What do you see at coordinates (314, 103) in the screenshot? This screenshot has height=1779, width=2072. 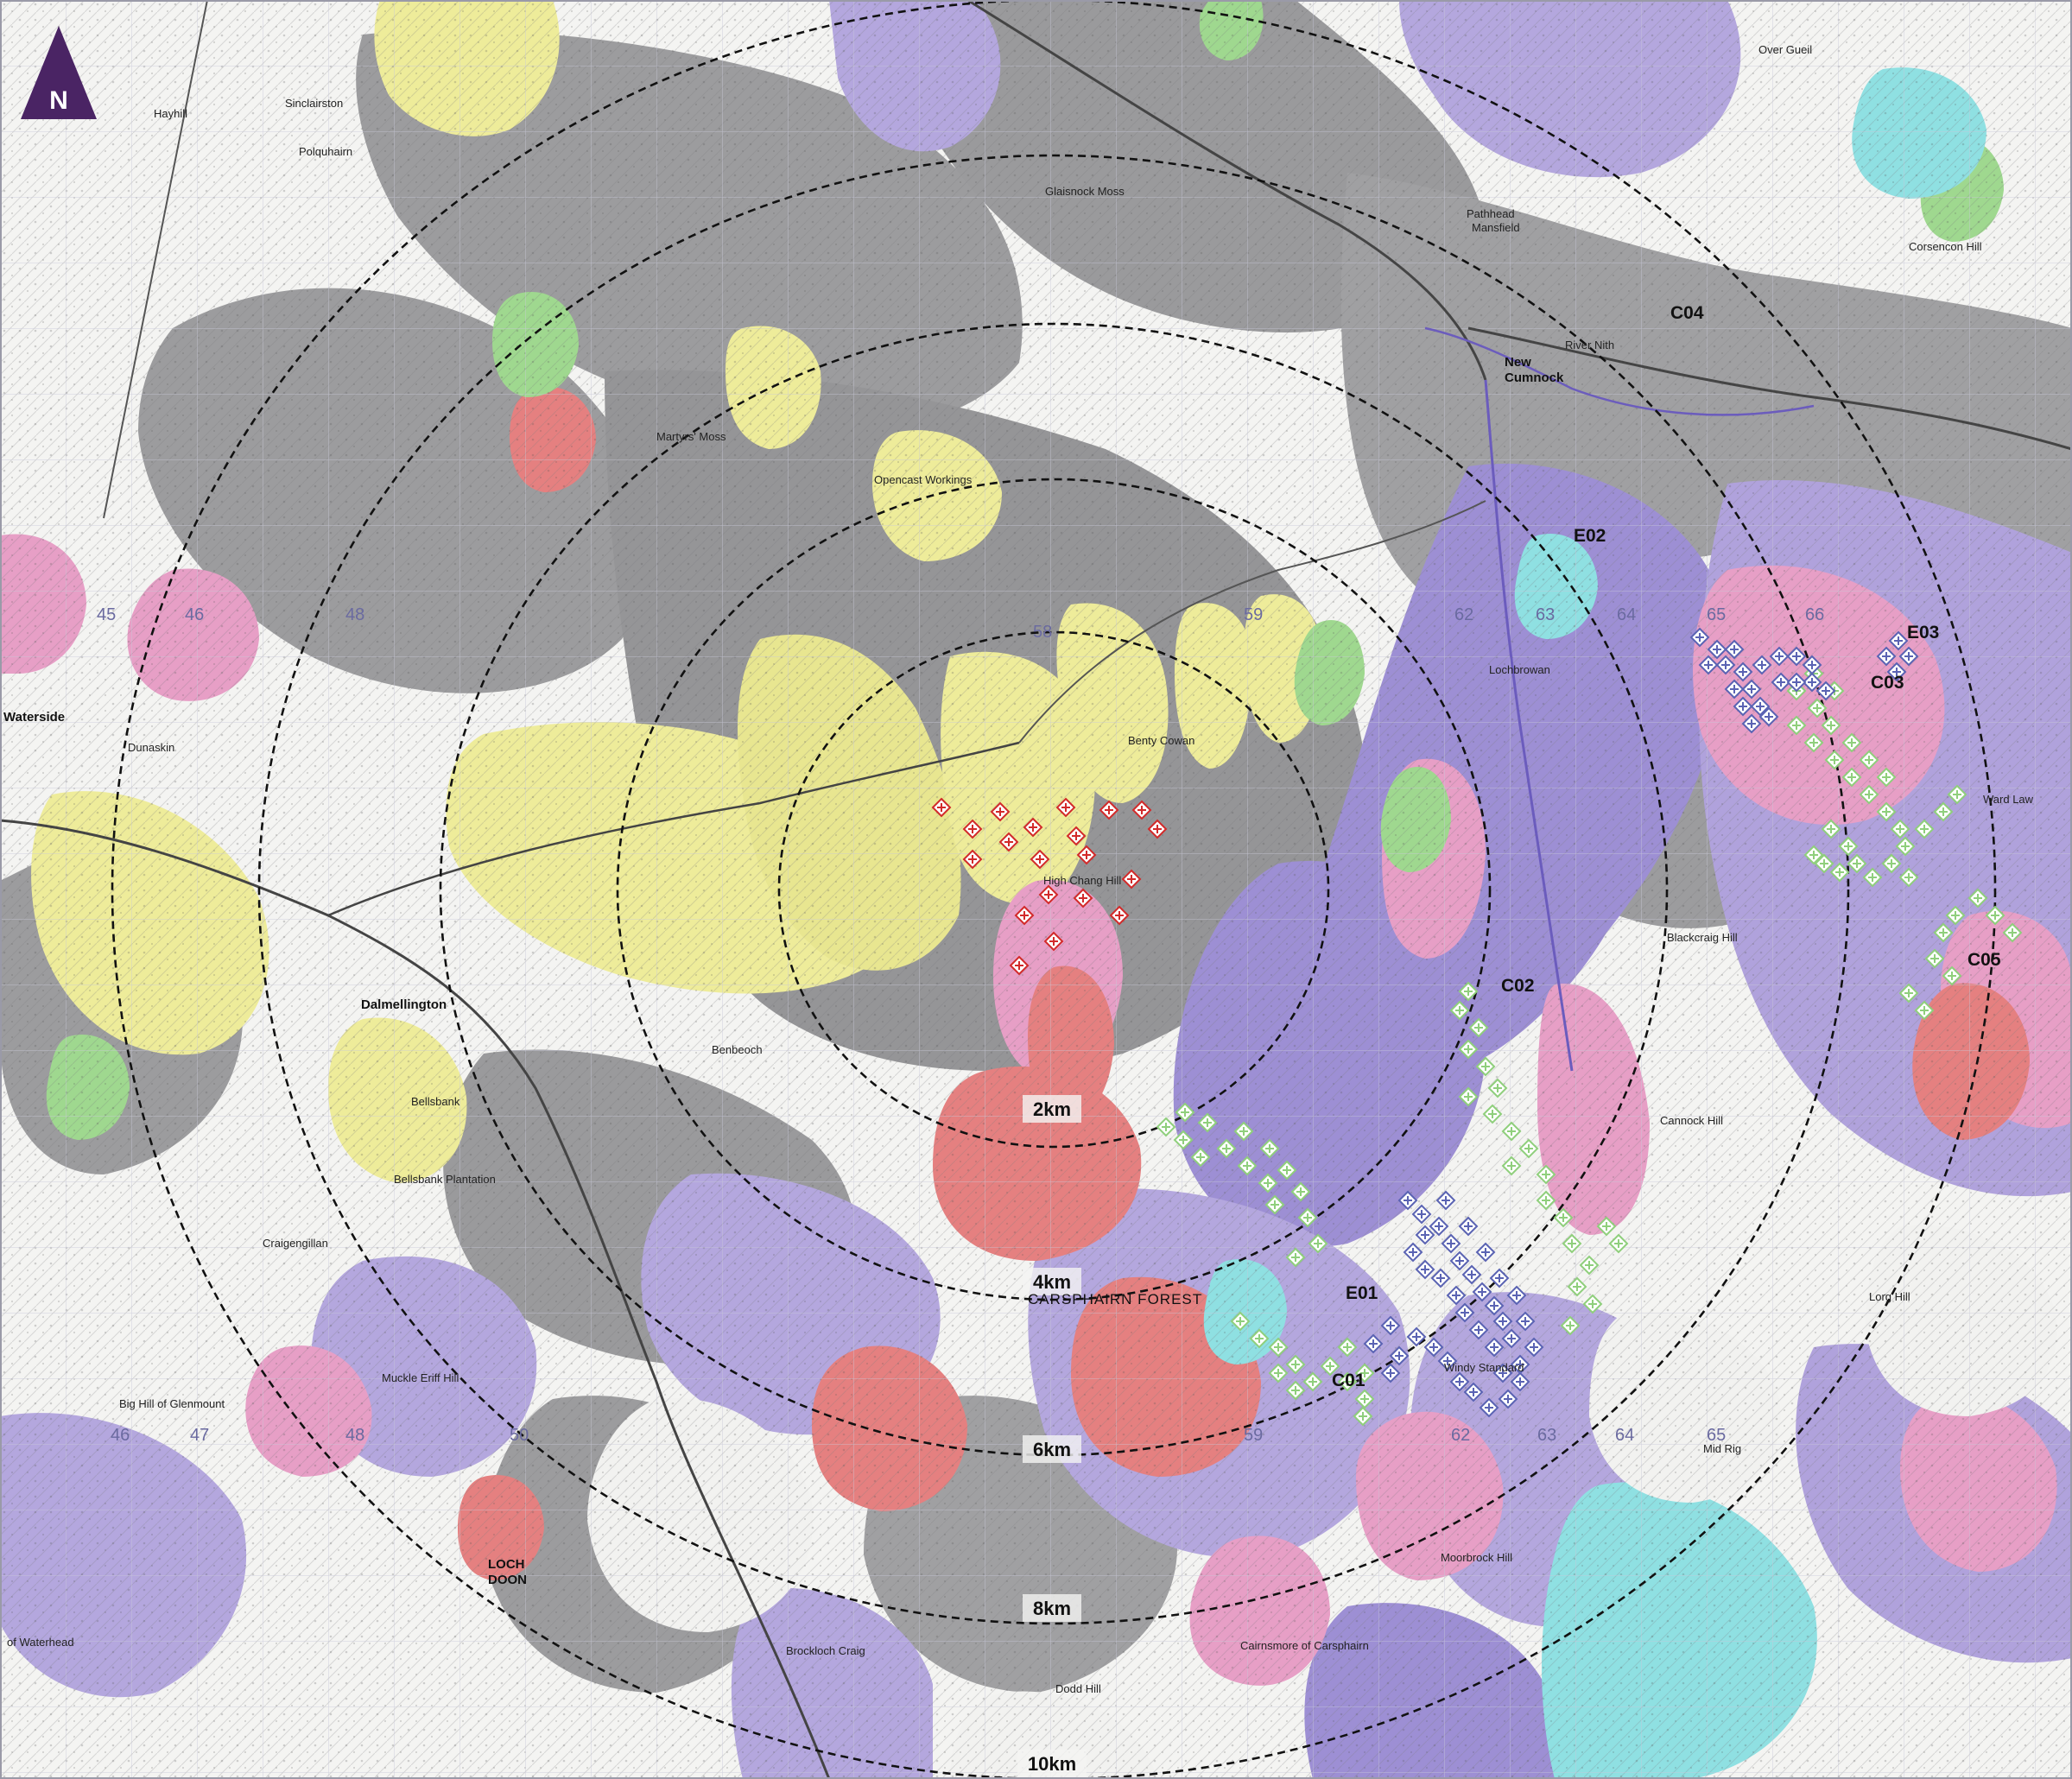 I see `place-sinclairston: Sinclairston` at bounding box center [314, 103].